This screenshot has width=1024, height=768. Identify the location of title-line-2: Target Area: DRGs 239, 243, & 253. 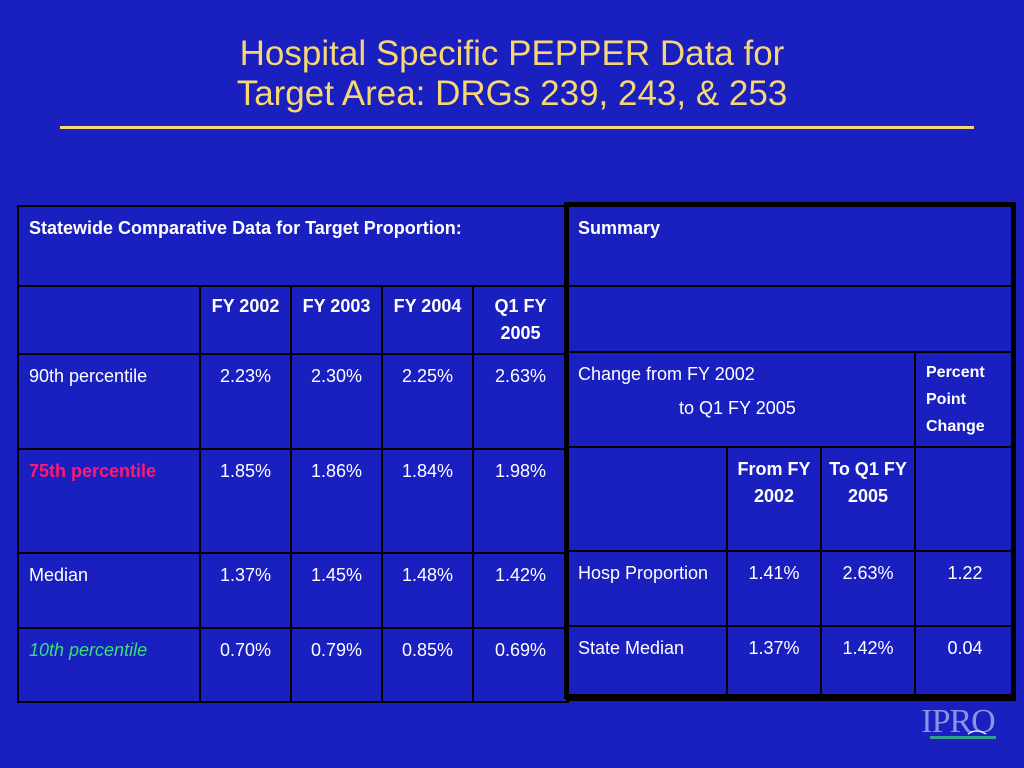
(512, 93).